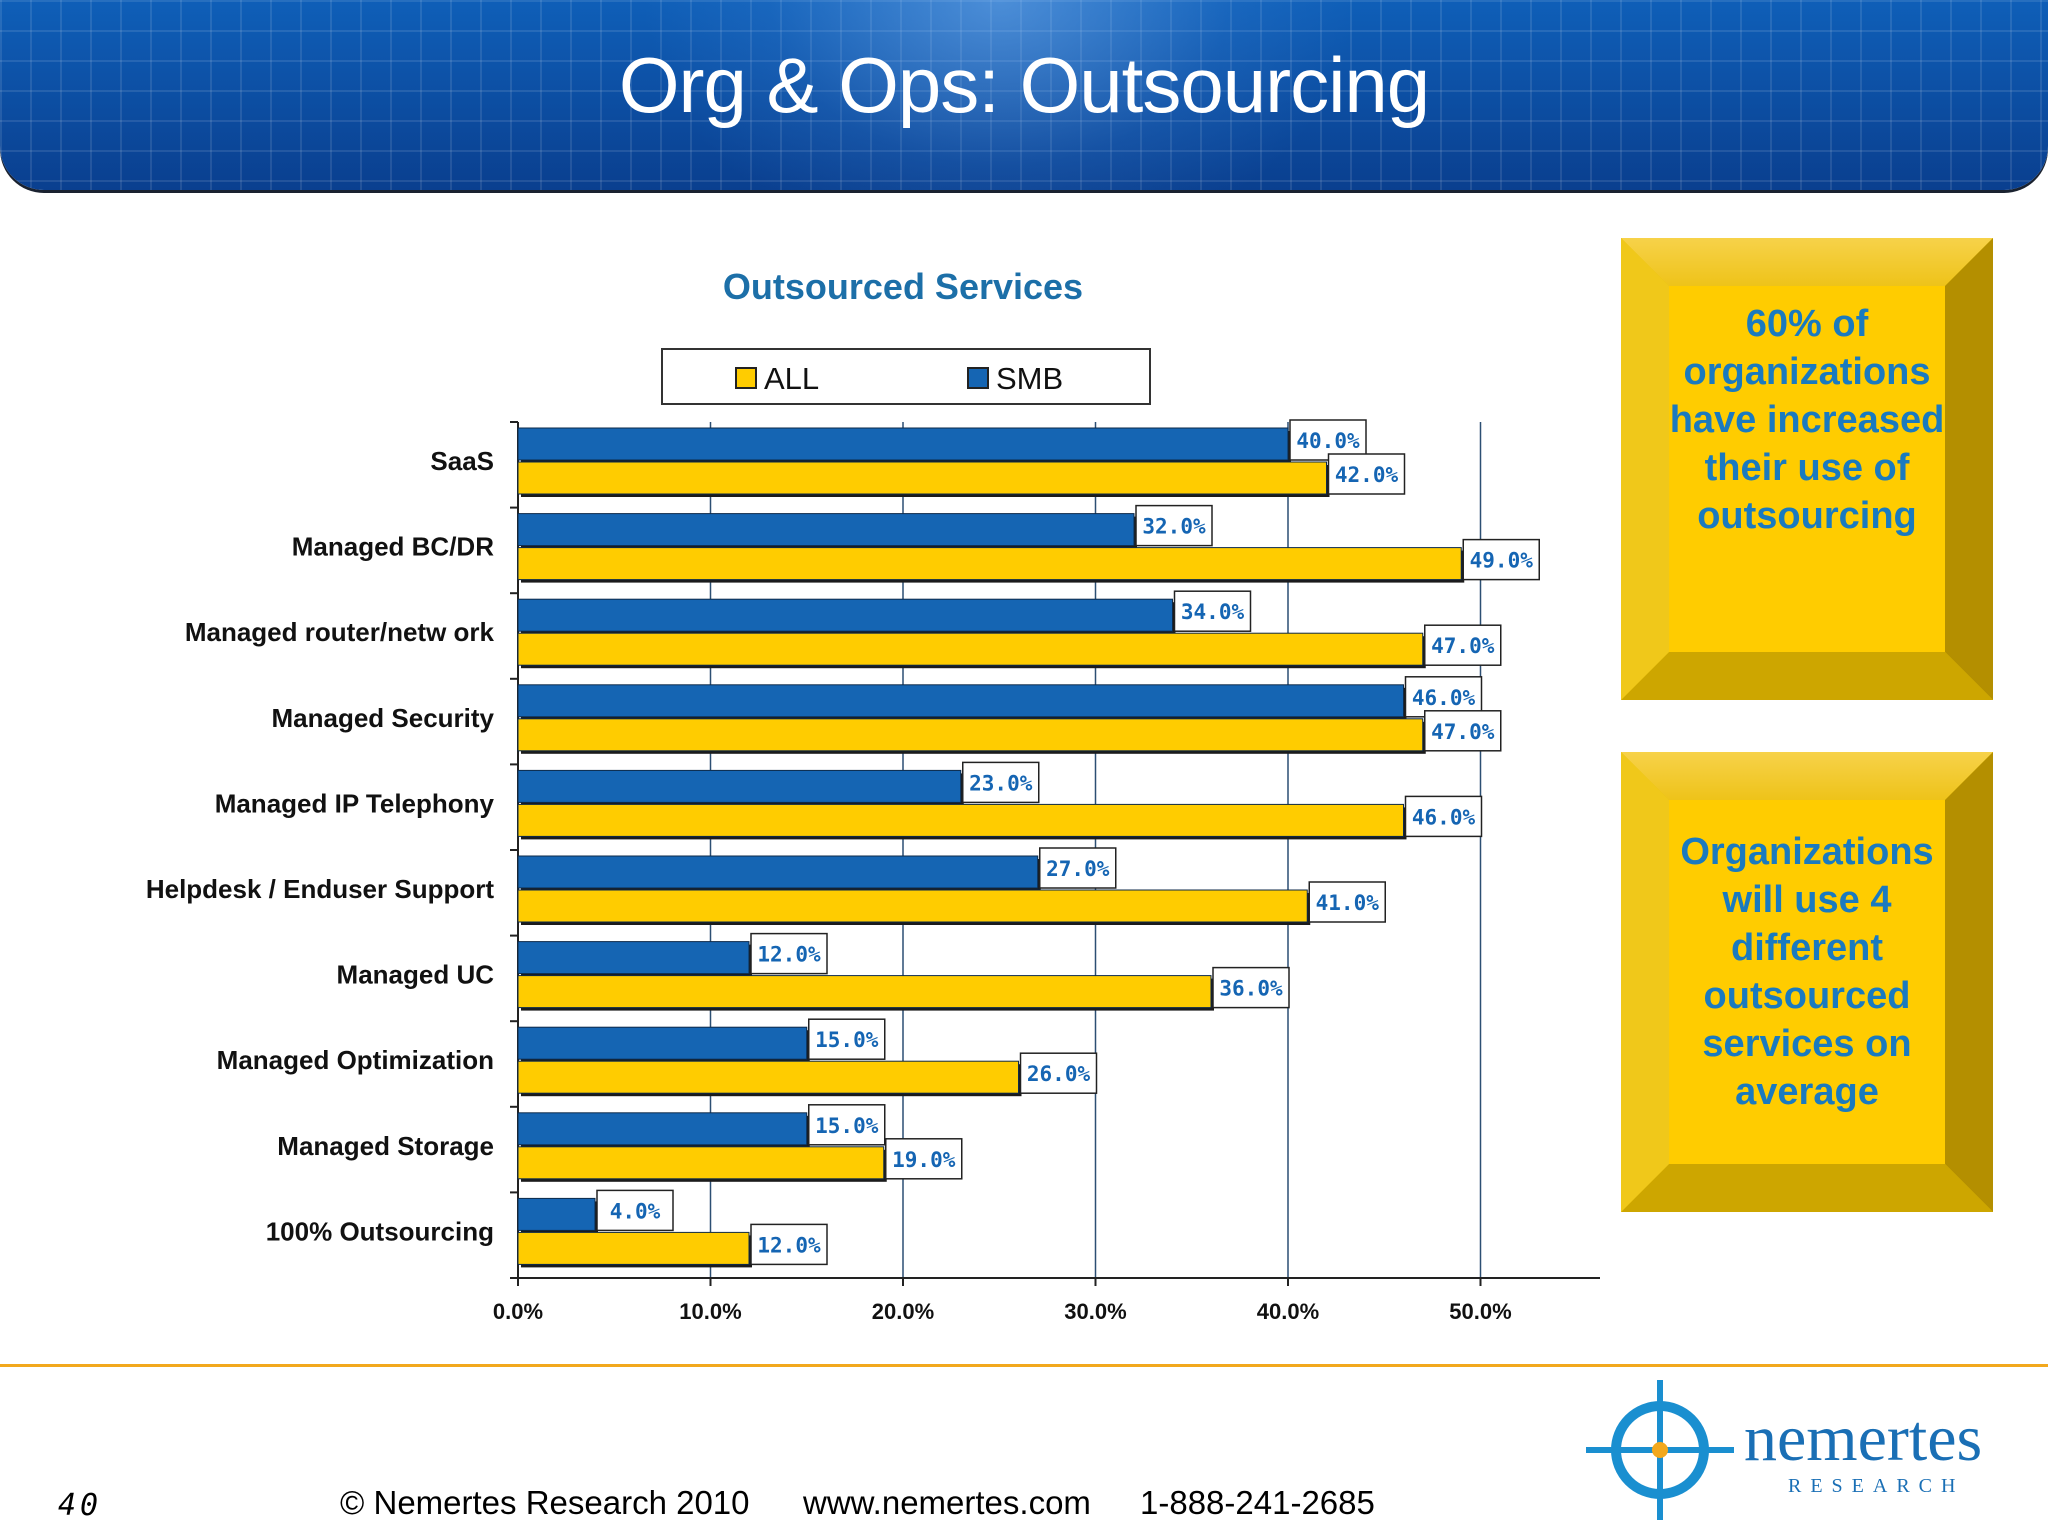 This screenshot has width=2048, height=1536. Describe the element at coordinates (978, 378) in the screenshot. I see `legend-swatch-smb` at that location.